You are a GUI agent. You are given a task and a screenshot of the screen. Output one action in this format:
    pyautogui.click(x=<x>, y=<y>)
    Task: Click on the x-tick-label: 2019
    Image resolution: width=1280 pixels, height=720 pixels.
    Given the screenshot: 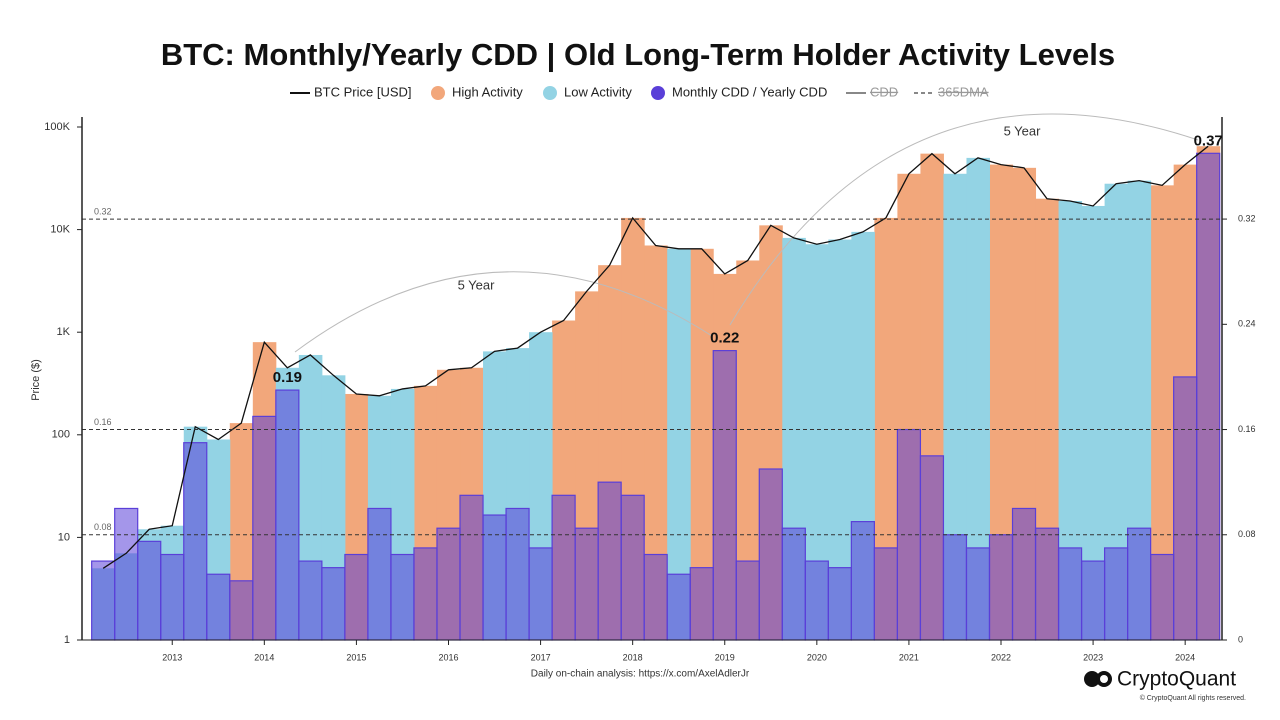 What is the action you would take?
    pyautogui.click(x=725, y=657)
    